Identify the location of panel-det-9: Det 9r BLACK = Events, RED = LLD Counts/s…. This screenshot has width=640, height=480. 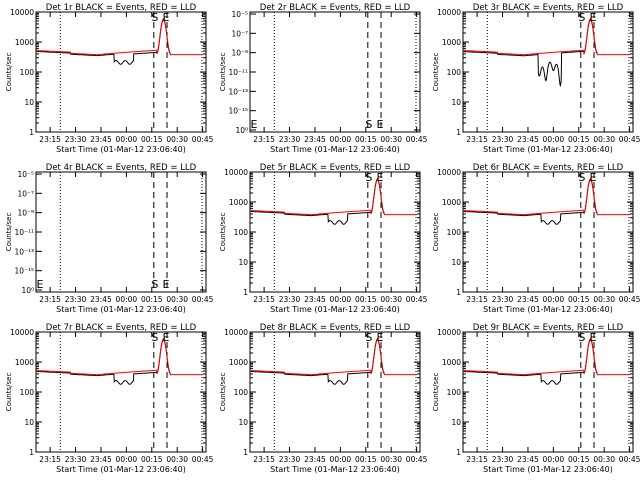
(536, 398).